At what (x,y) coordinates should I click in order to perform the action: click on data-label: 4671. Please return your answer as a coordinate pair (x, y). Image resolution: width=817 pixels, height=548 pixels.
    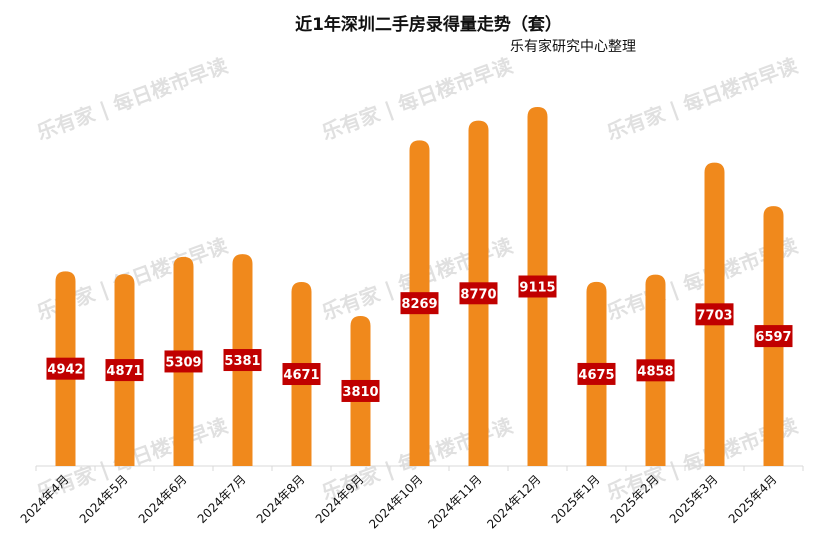
    Looking at the image, I should click on (301, 375).